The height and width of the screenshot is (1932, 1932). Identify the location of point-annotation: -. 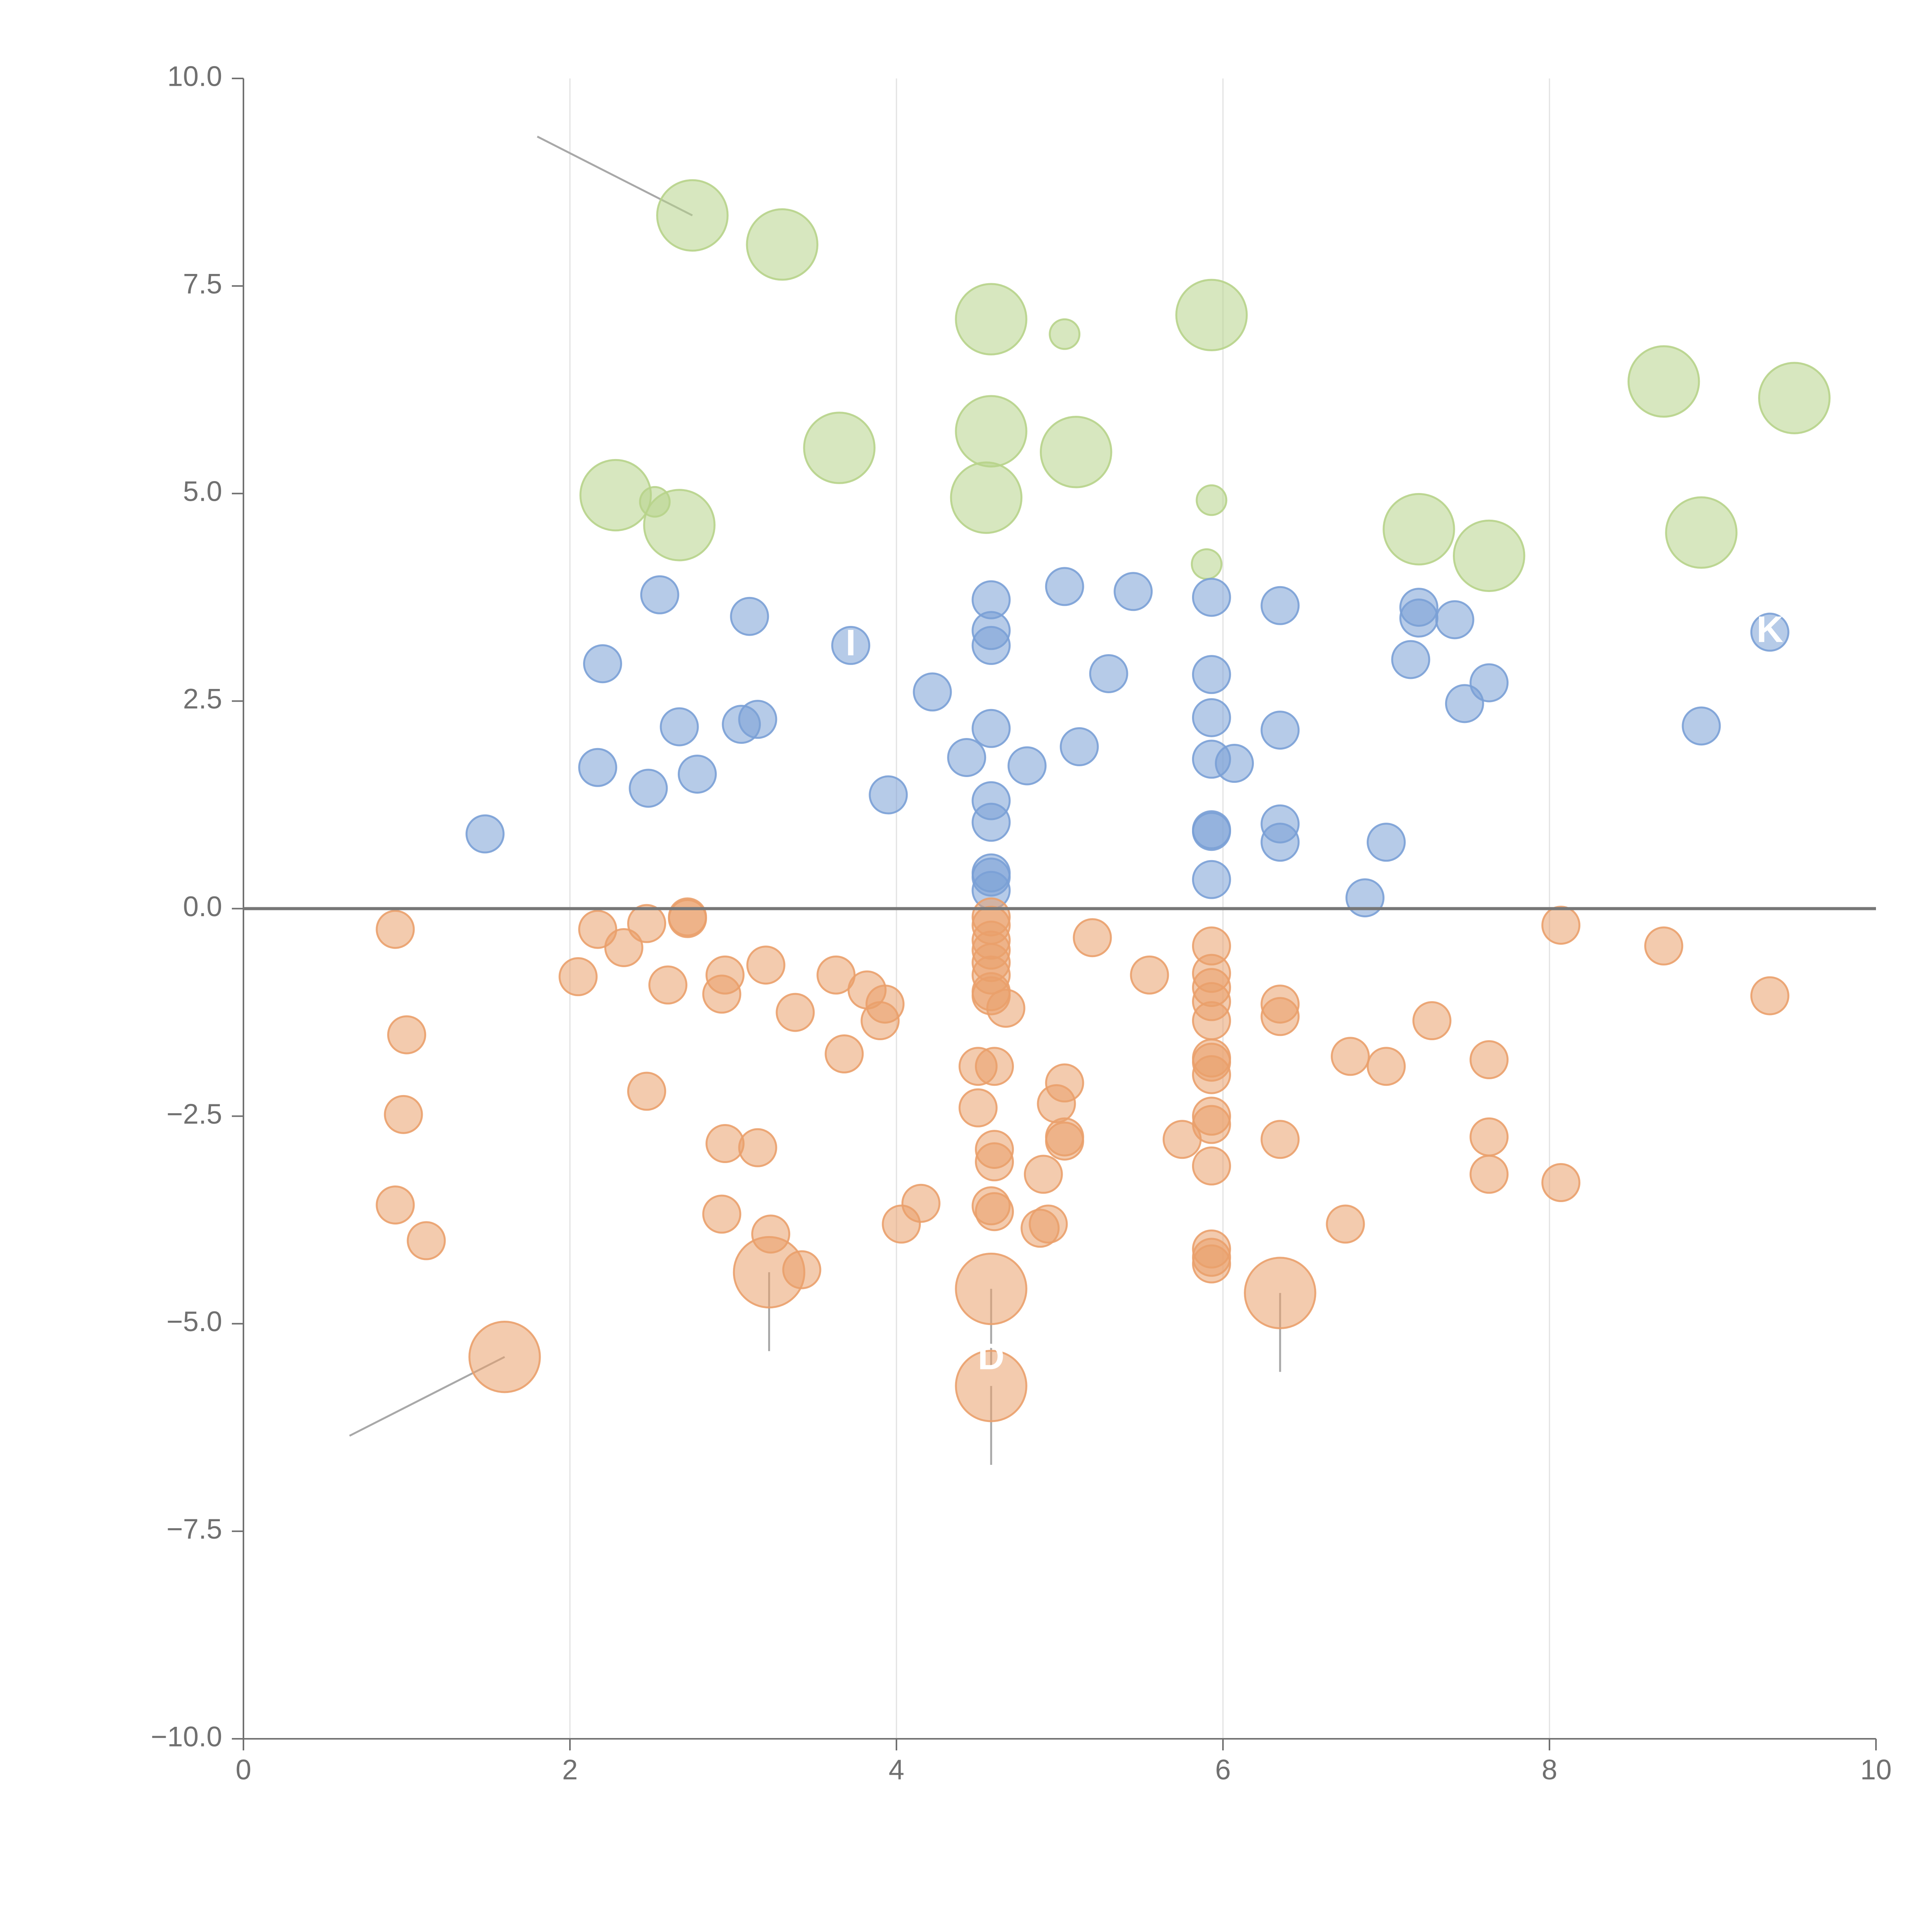
(1745, 387).